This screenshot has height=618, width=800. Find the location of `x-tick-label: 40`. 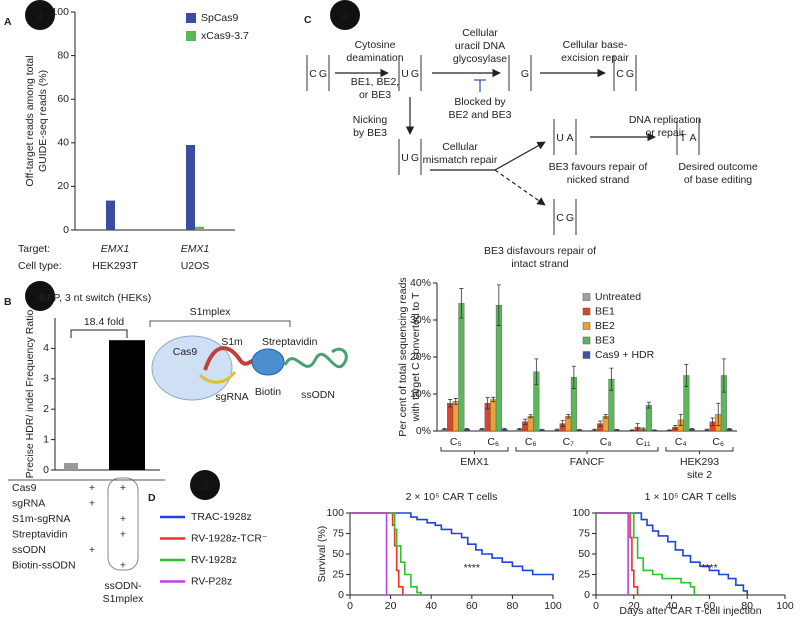

x-tick-label: 40 is located at coordinates (672, 606).